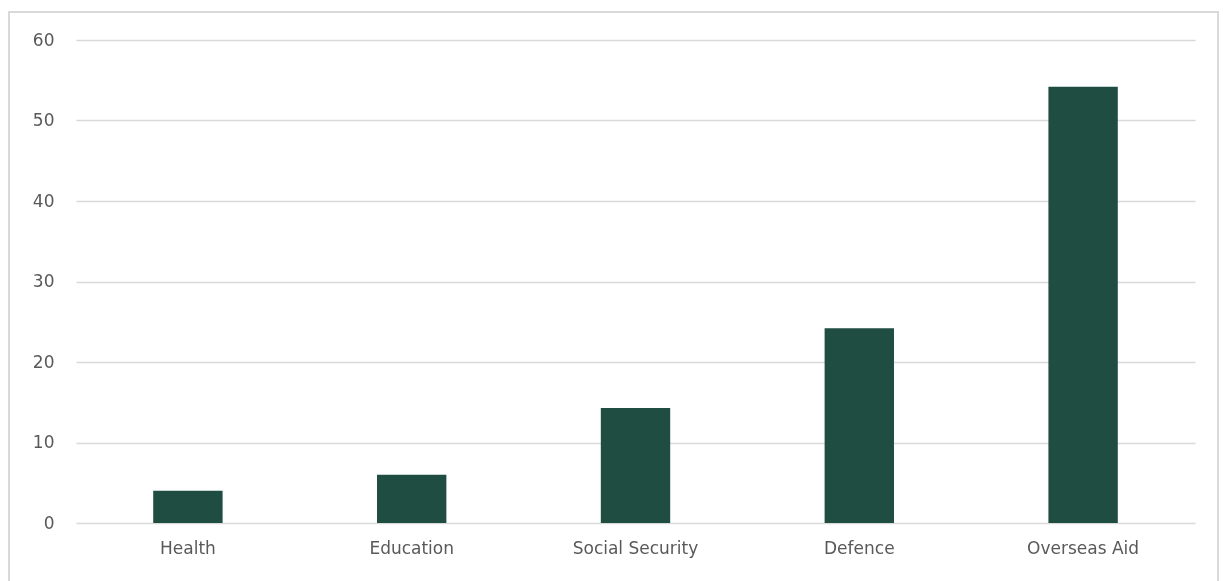 The image size is (1223, 581). What do you see at coordinates (43, 39) in the screenshot?
I see `y-tick-label: 60` at bounding box center [43, 39].